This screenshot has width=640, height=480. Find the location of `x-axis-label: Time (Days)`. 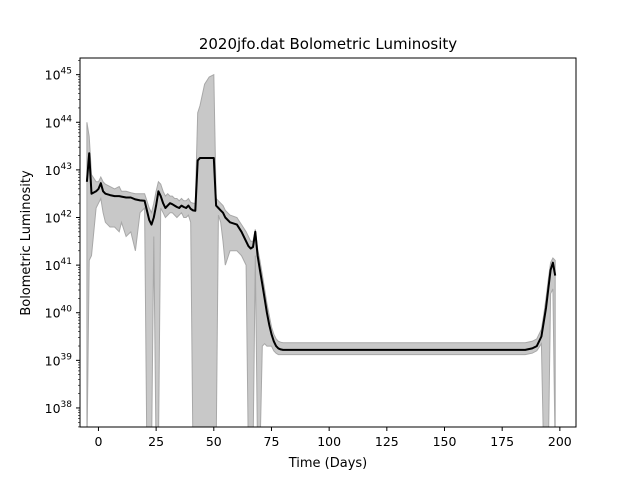

x-axis-label: Time (Days) is located at coordinates (328, 463).